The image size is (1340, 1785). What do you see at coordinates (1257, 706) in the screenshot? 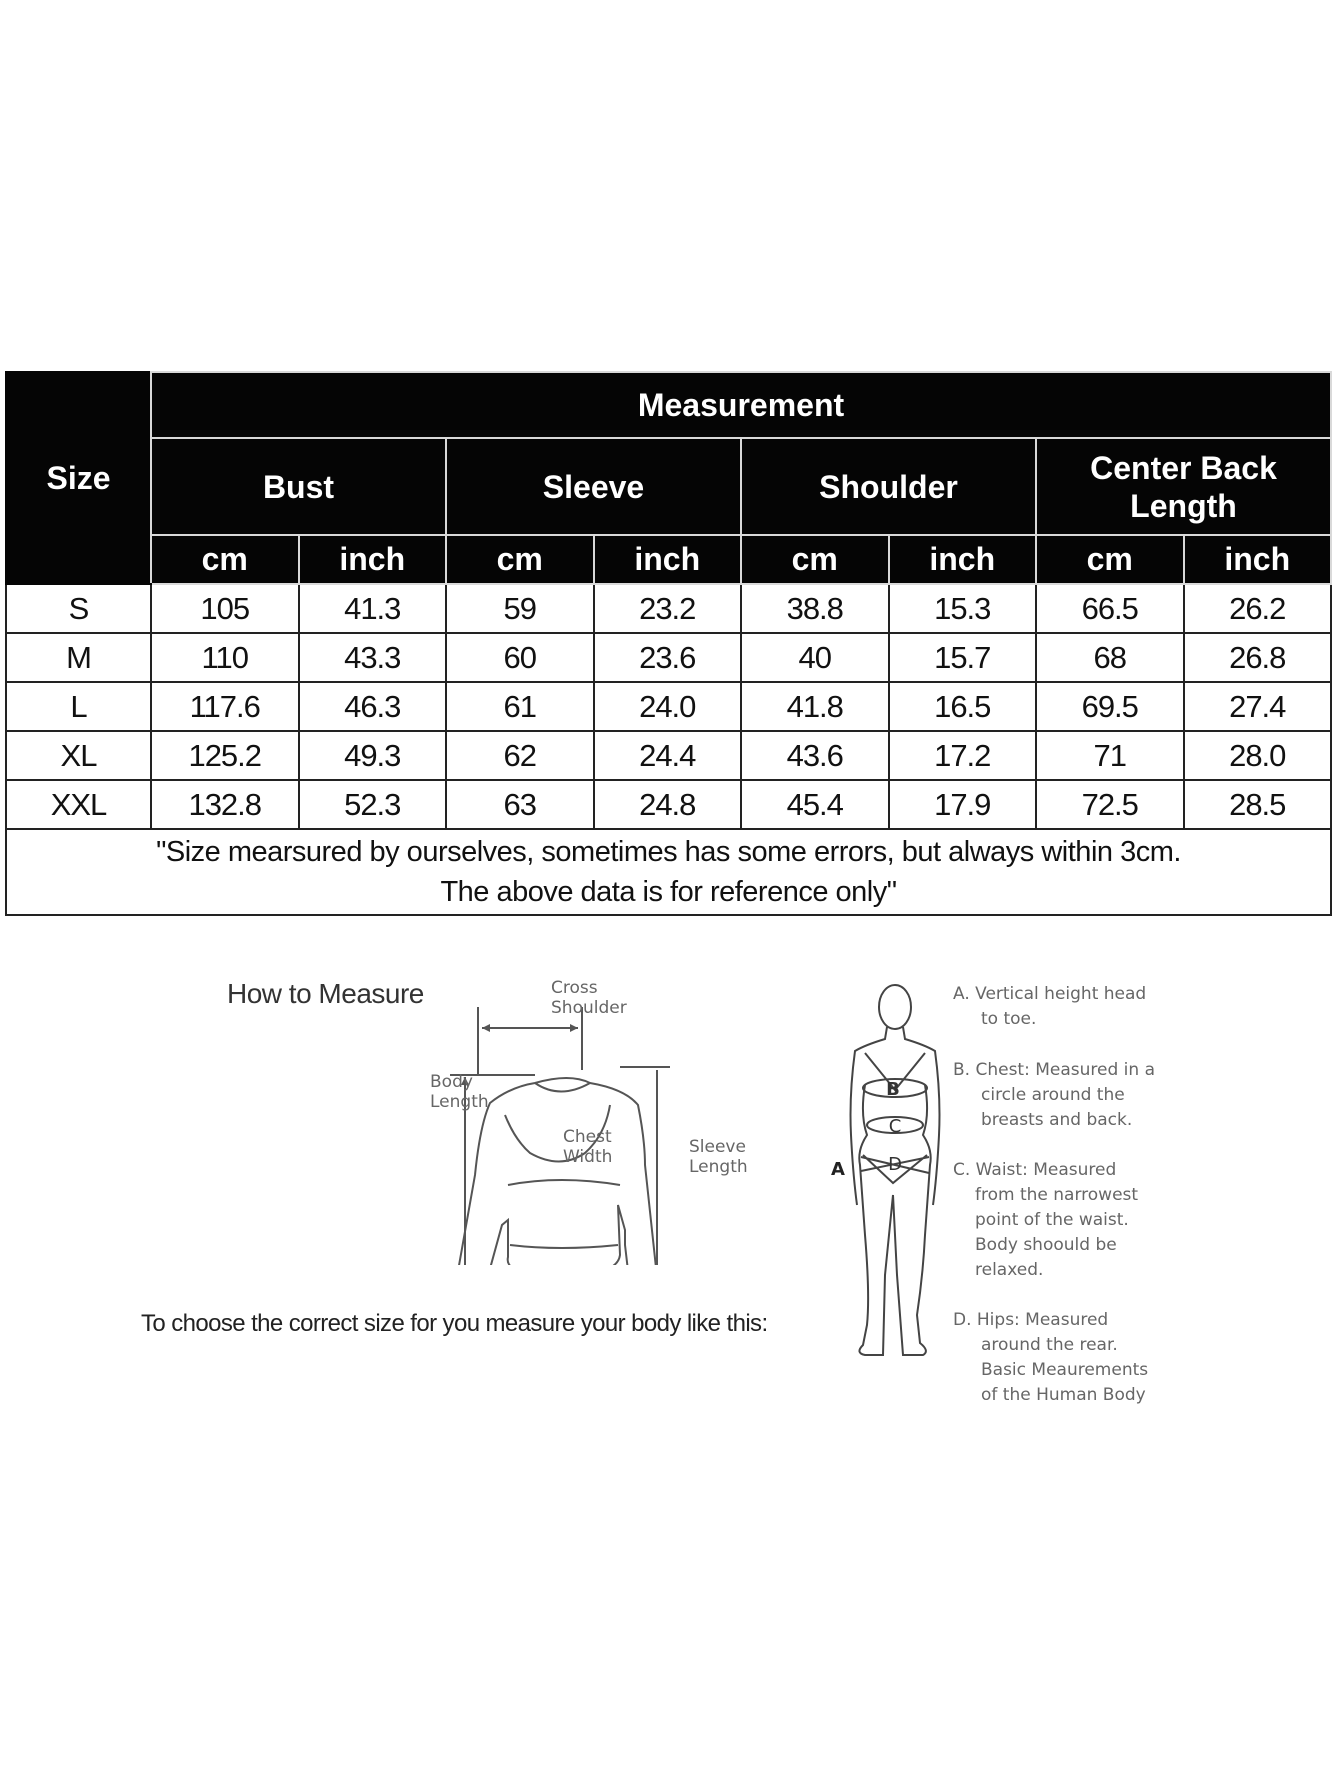
I see `value-cell: 27.4` at bounding box center [1257, 706].